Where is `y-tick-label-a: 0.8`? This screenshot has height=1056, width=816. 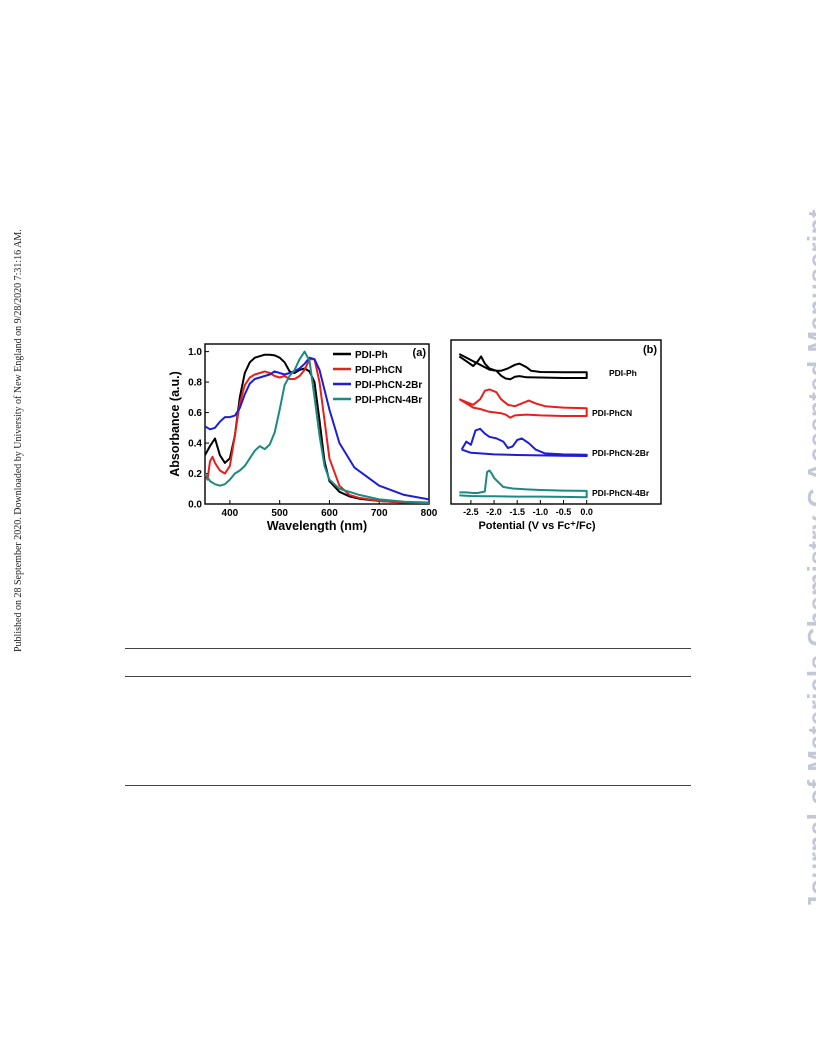
y-tick-label-a: 0.8 is located at coordinates (195, 383).